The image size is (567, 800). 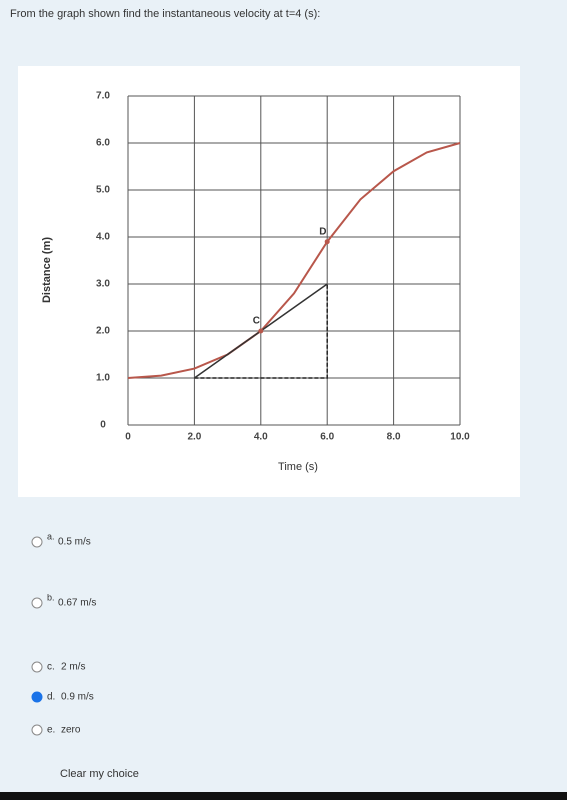 What do you see at coordinates (103, 425) in the screenshot?
I see `y-tick-label: 0` at bounding box center [103, 425].